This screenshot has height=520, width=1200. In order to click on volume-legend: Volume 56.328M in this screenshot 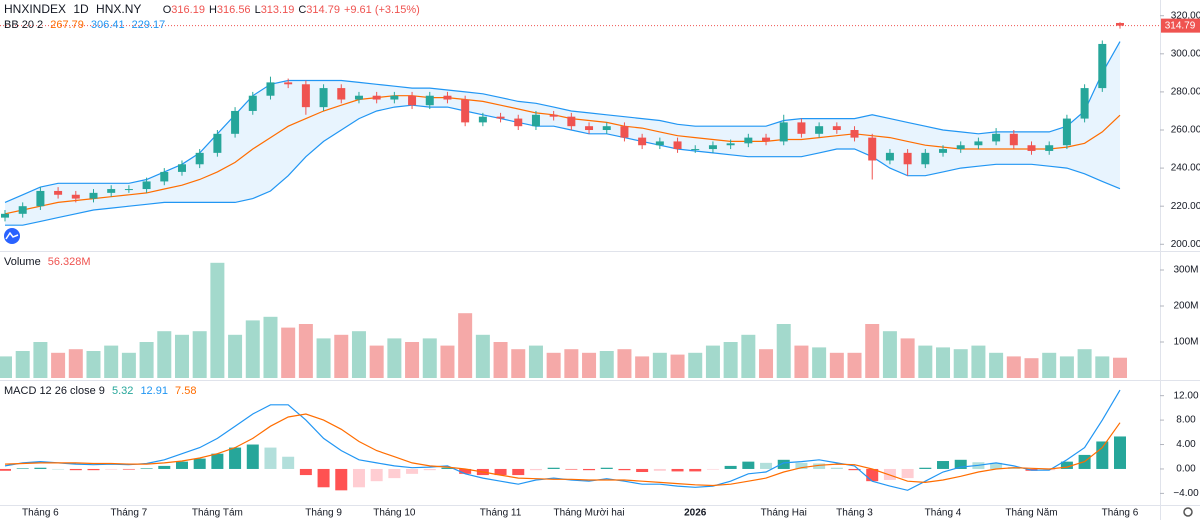, I will do `click(49, 262)`.